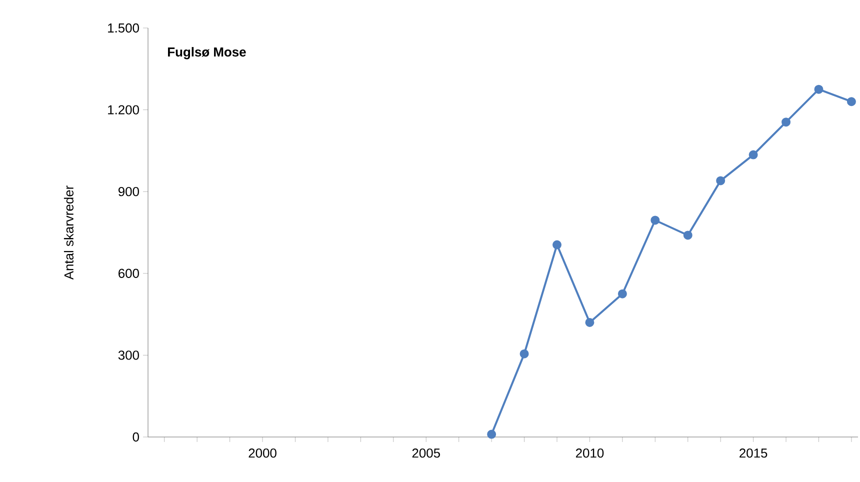 The width and height of the screenshot is (860, 482). I want to click on x-tick-label: 2015, so click(754, 453).